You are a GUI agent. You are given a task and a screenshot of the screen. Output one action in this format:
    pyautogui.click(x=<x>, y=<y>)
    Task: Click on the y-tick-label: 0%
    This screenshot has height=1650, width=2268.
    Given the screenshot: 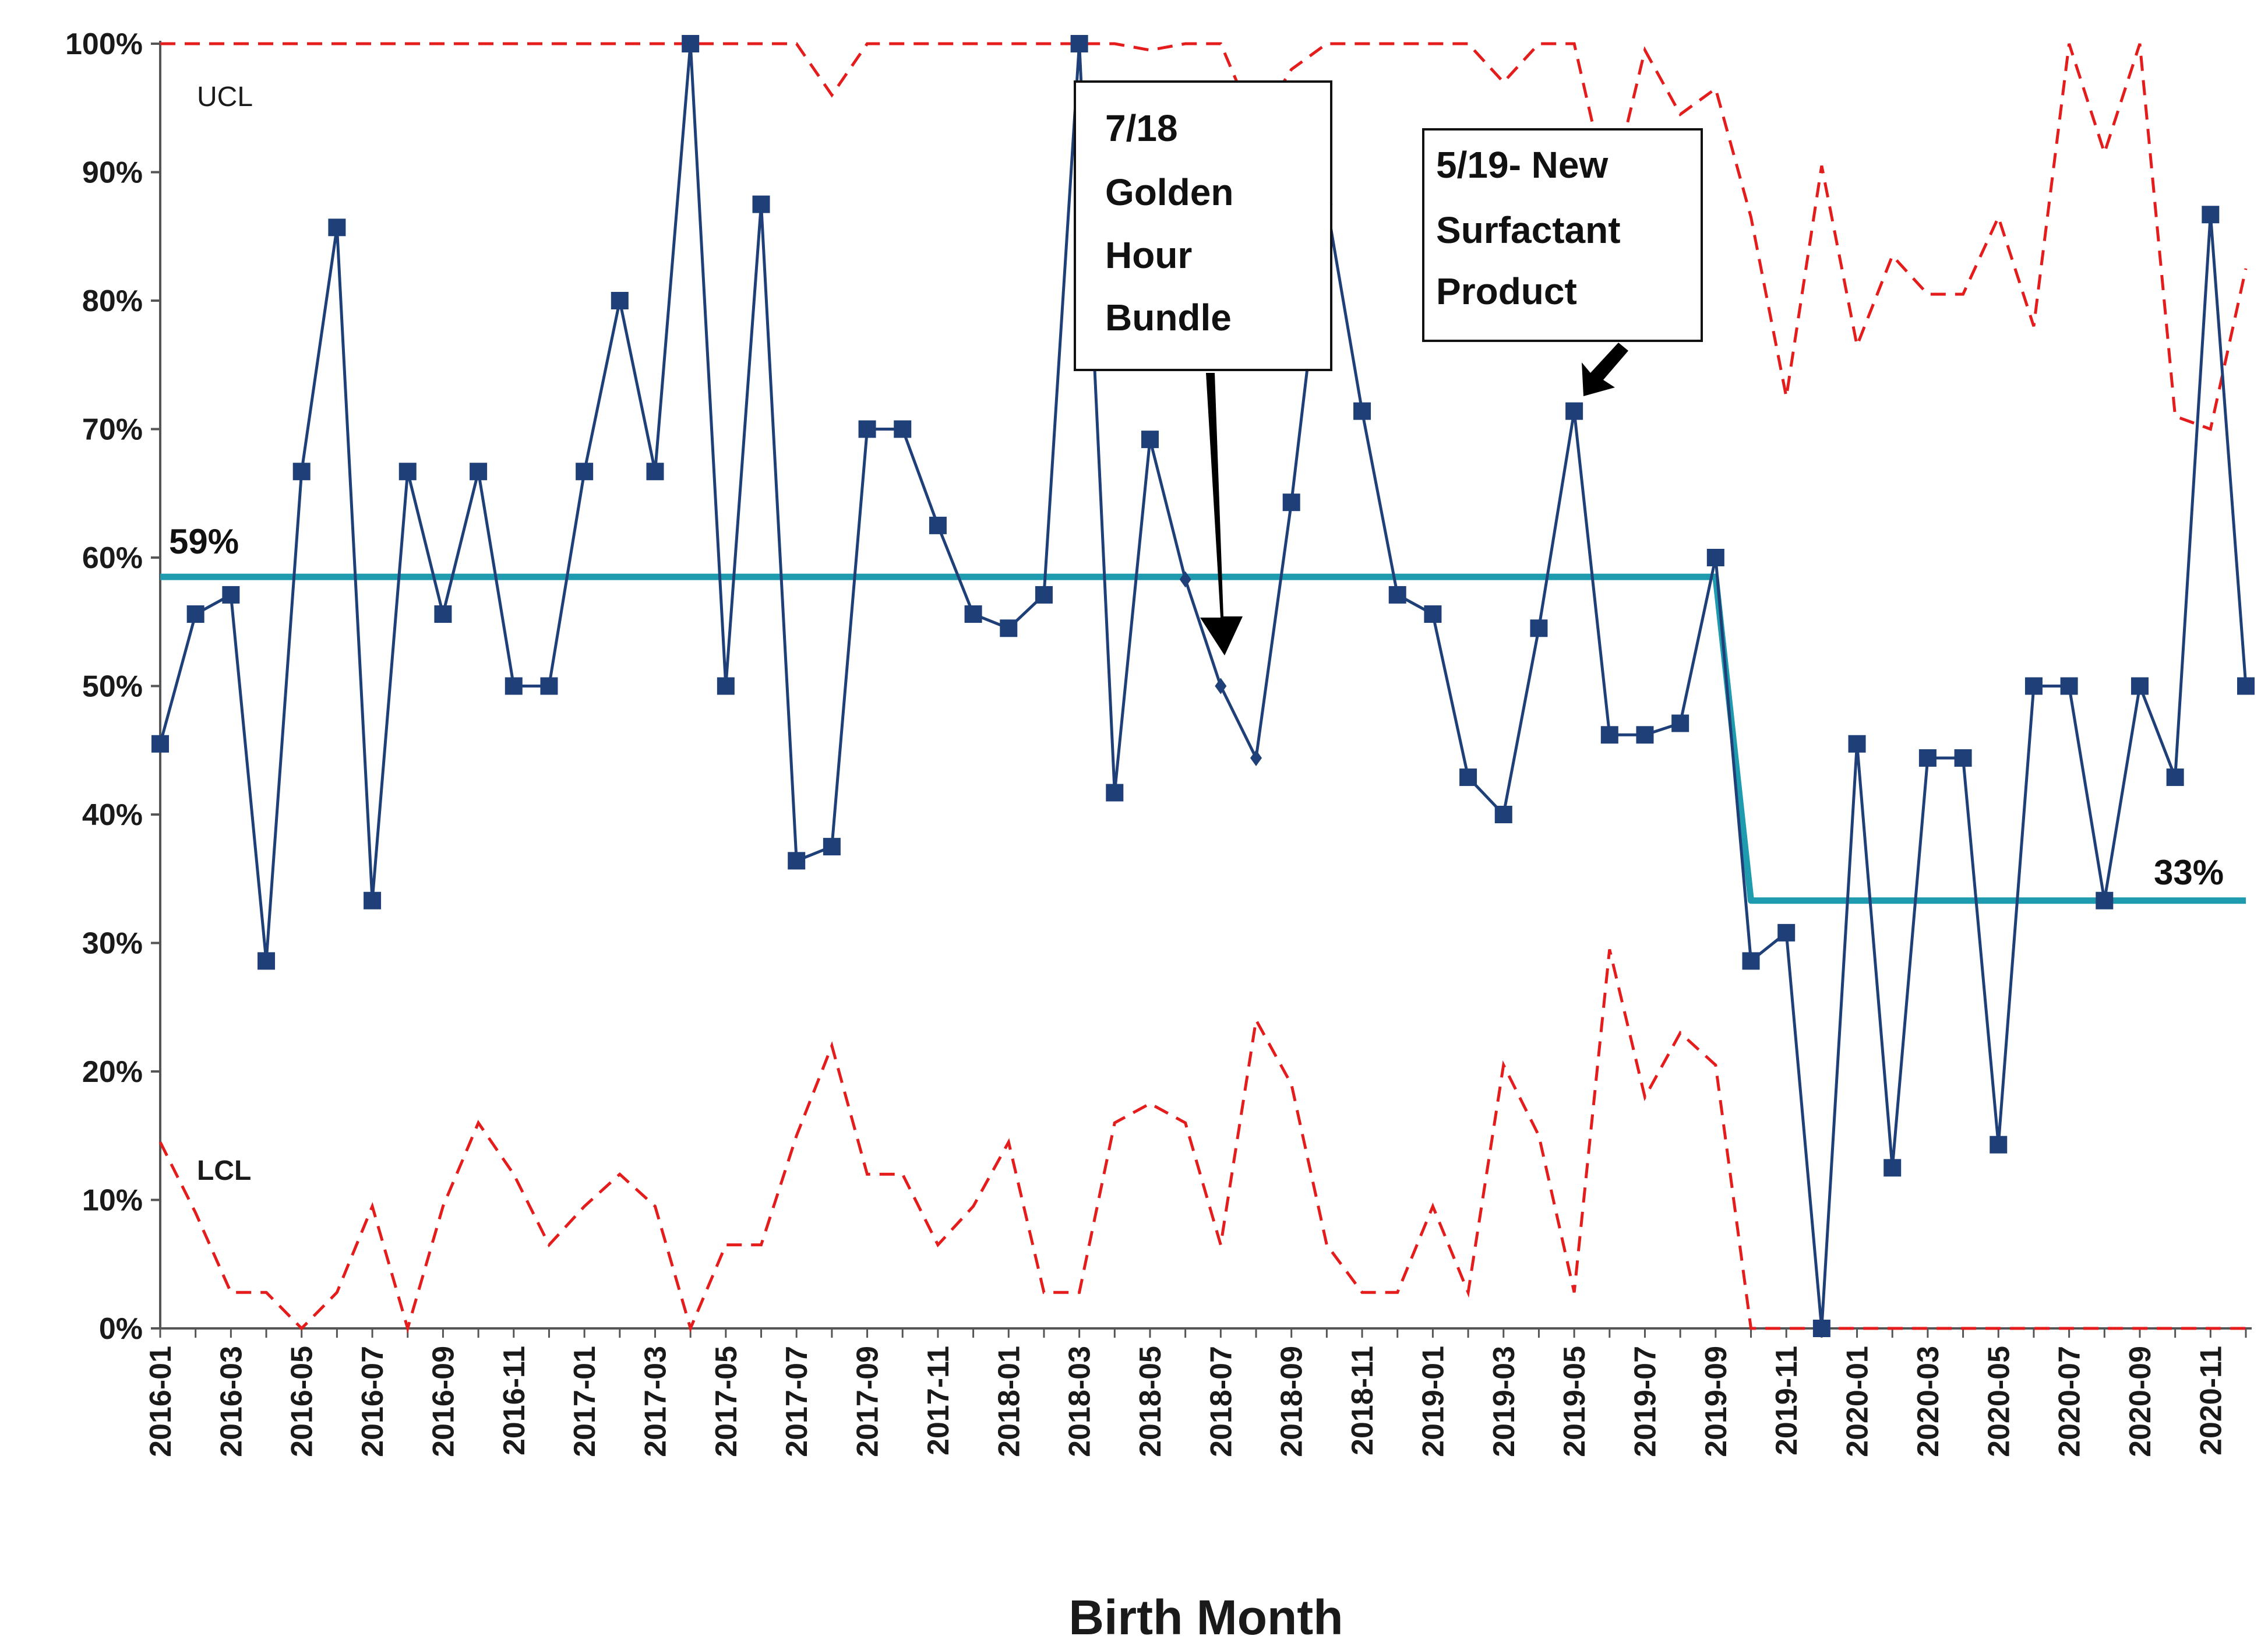 What is the action you would take?
    pyautogui.click(x=121, y=1329)
    